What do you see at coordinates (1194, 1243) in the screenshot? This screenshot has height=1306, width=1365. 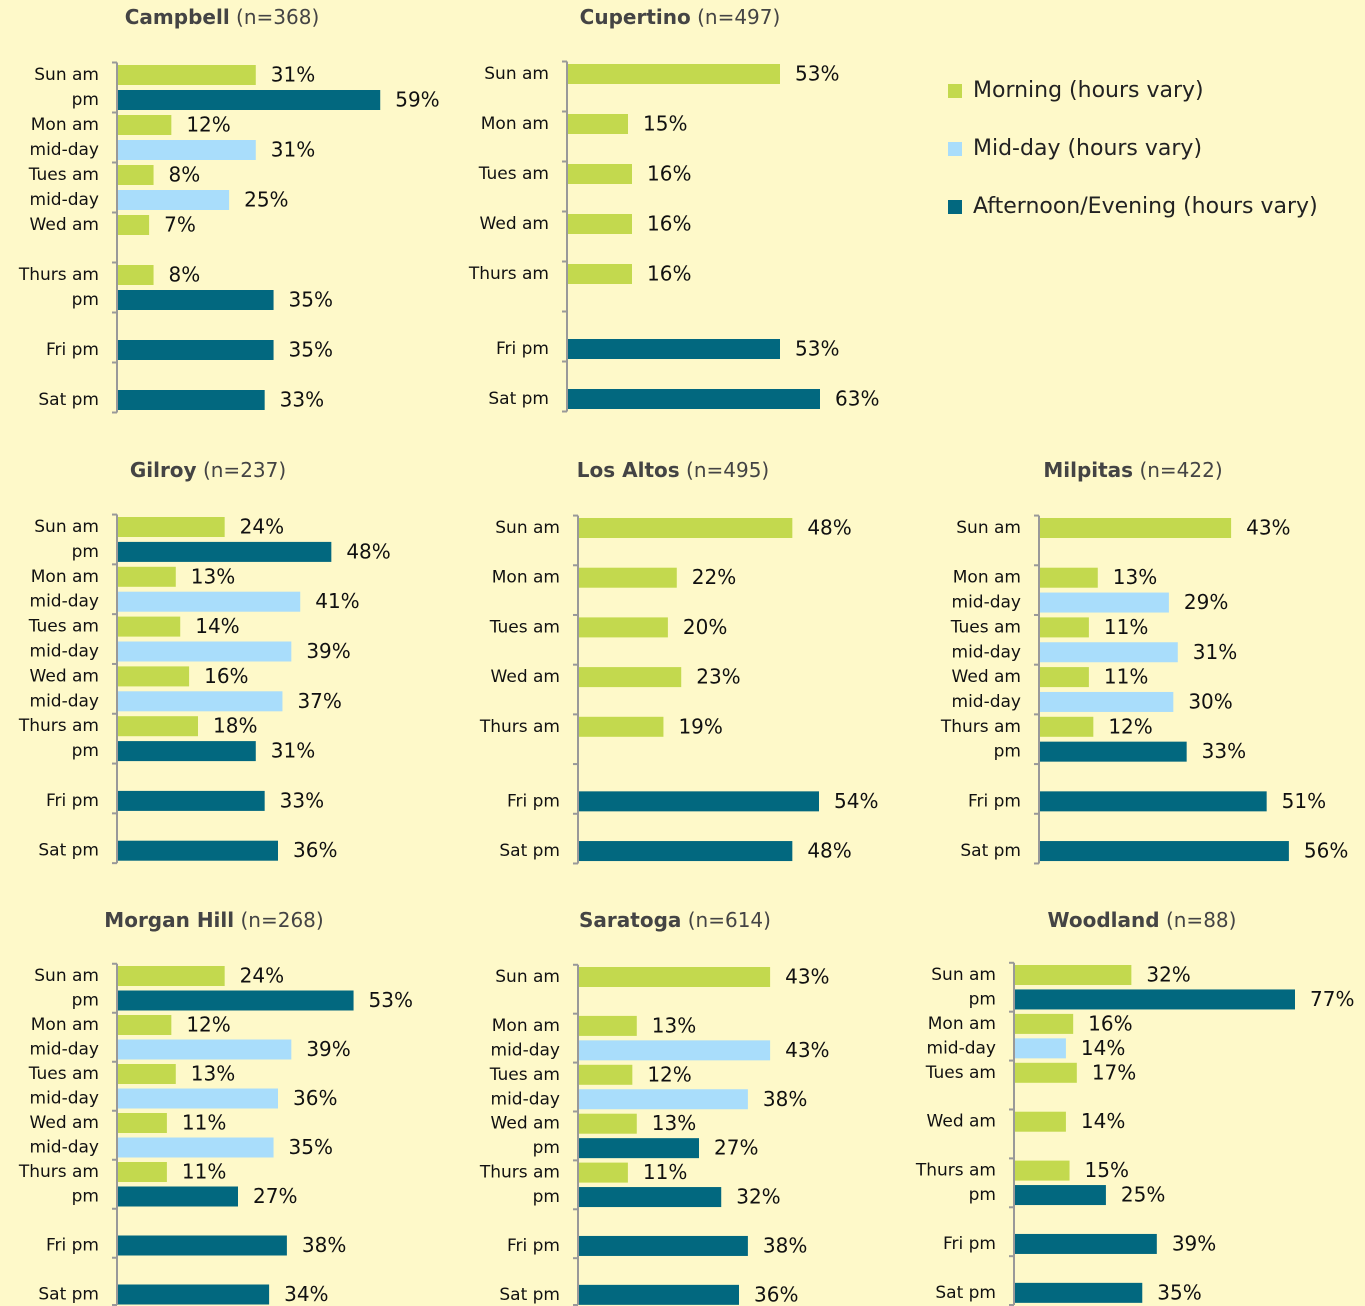 I see `value-label: 39%` at bounding box center [1194, 1243].